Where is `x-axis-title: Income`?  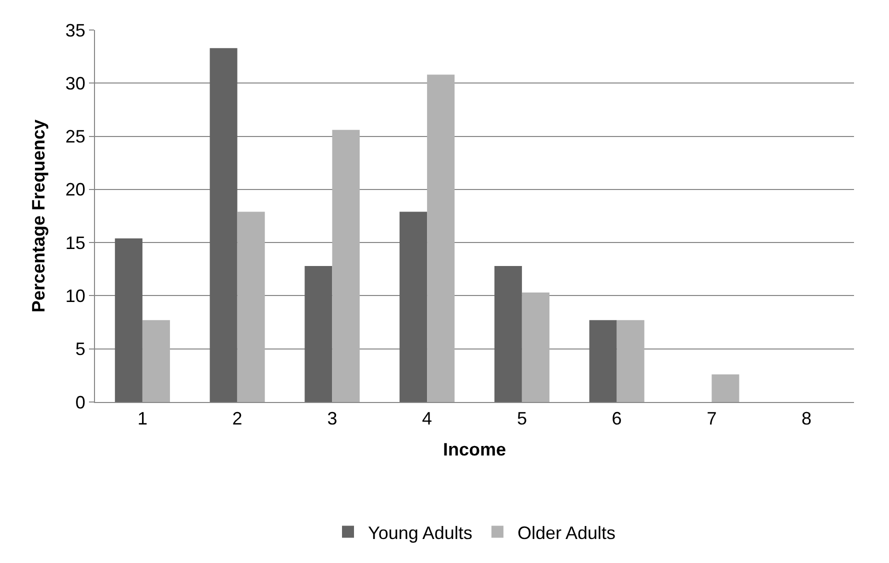
x-axis-title: Income is located at coordinates (474, 450).